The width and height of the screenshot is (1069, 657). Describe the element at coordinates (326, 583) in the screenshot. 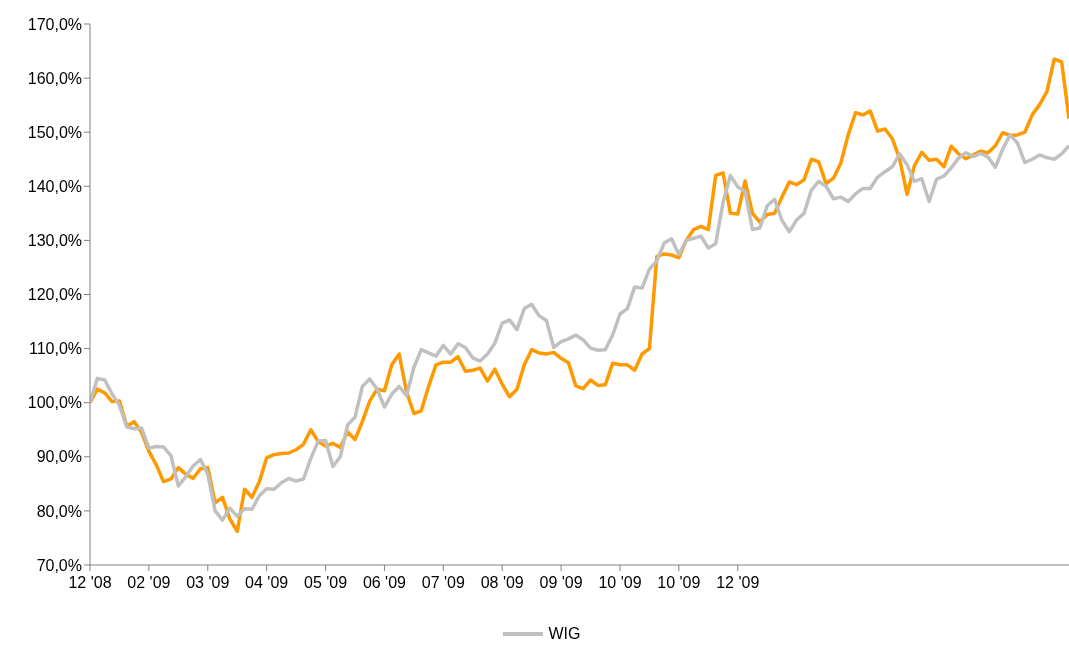

I see `x-tick-label: 05 '09` at that location.